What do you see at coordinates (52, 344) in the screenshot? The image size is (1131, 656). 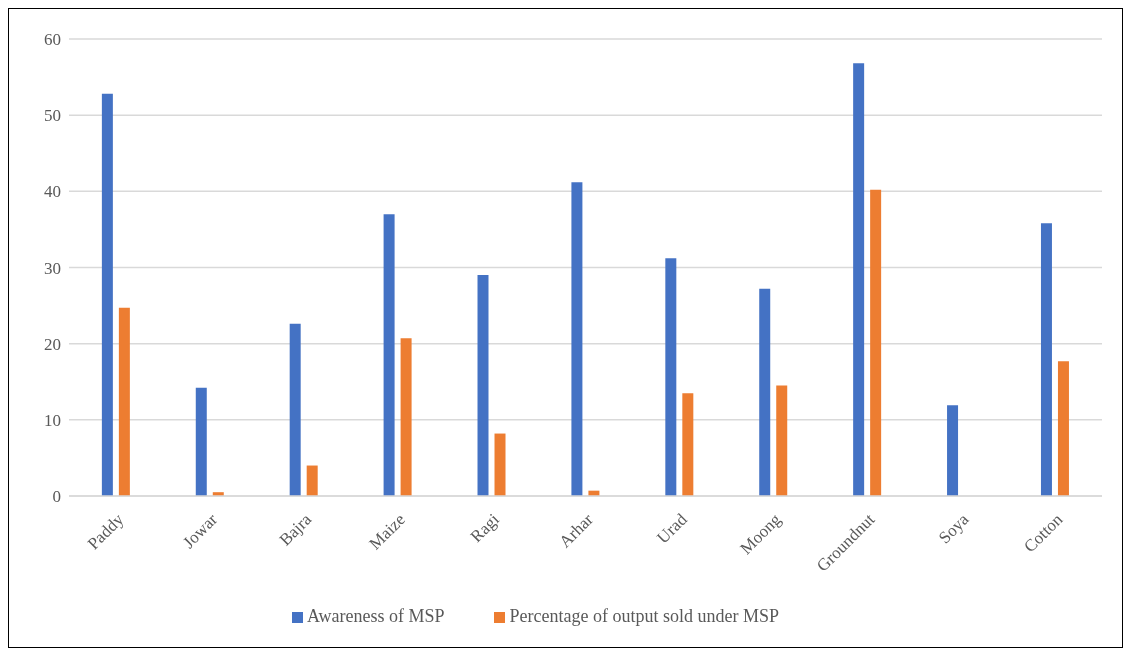 I see `y-tick-label: 20` at bounding box center [52, 344].